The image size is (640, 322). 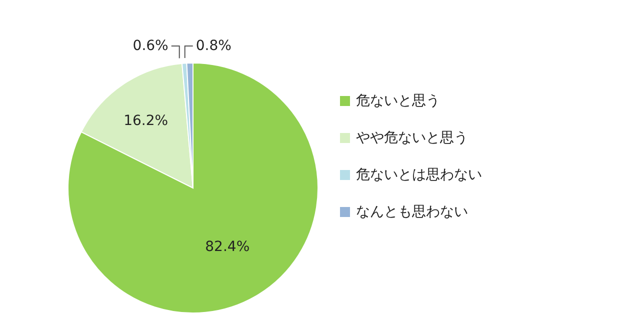 I want to click on legend-label: 危ないと思う, so click(x=398, y=101).